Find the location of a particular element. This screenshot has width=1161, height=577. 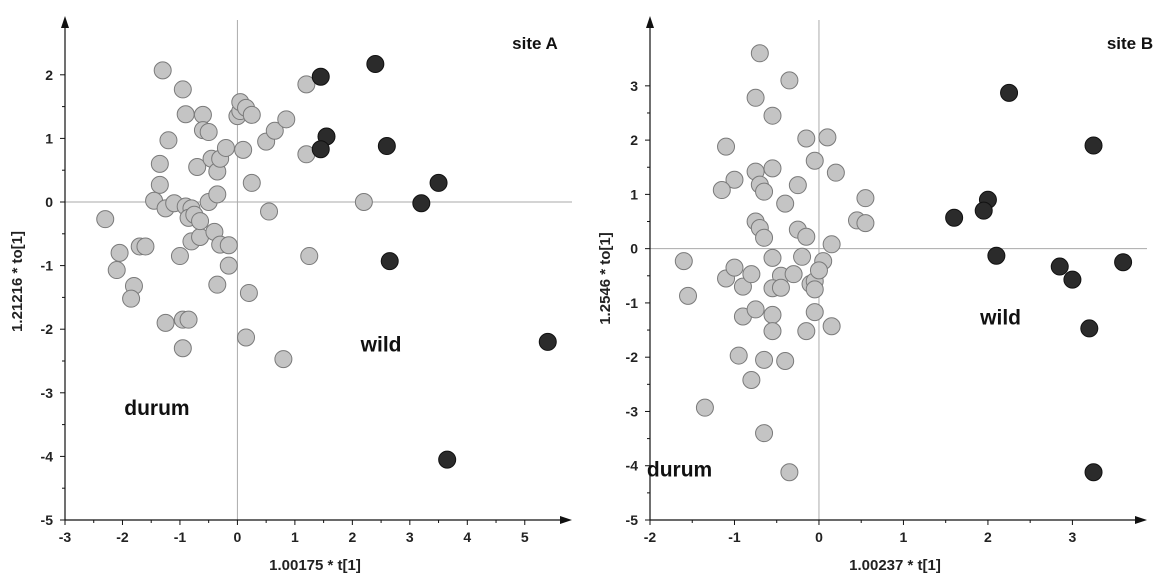

site-label: site B is located at coordinates (1130, 43).